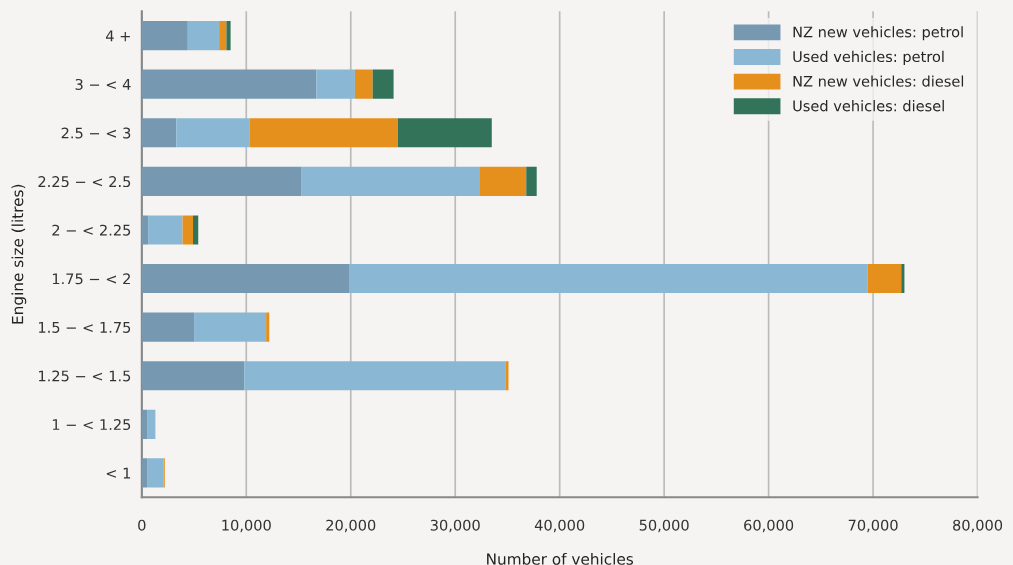  I want to click on y-tick-label: 1.25 − < 1.5, so click(85, 376).